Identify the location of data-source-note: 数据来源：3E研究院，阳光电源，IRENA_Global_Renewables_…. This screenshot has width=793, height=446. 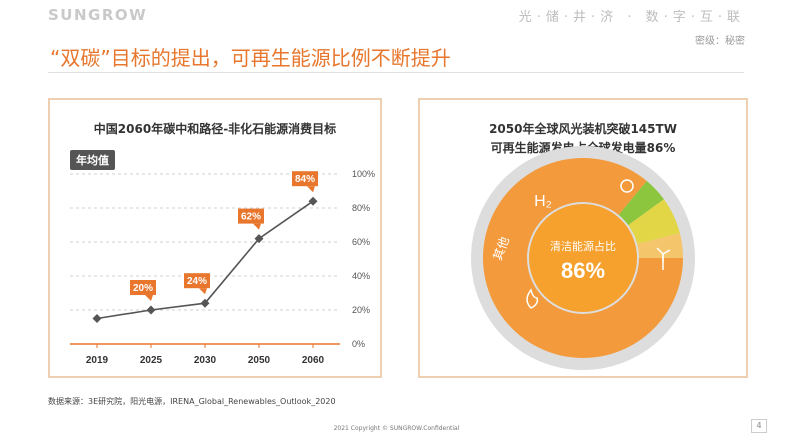
(192, 401).